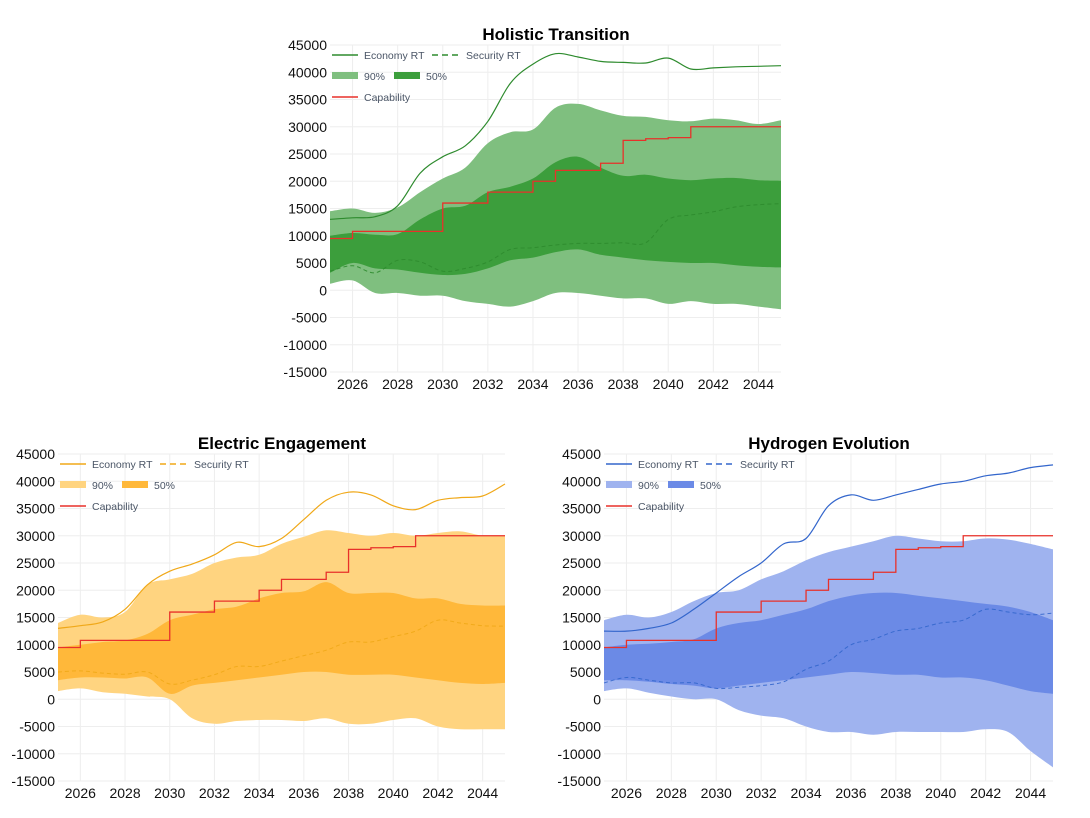 This screenshot has width=1090, height=818. I want to click on chart-title: Electric Engagement, so click(282, 443).